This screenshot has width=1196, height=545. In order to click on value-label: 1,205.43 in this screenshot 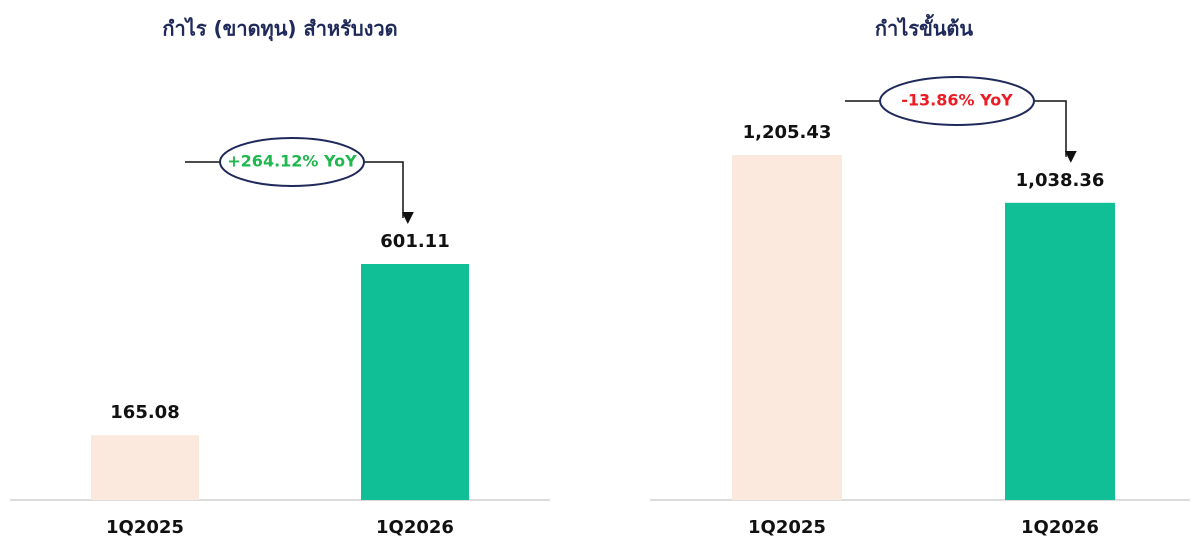, I will do `click(787, 132)`.